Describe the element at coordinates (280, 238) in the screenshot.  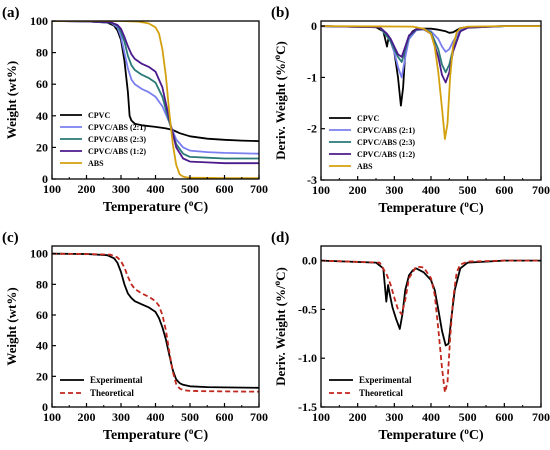
I see `panel-label: (d)` at that location.